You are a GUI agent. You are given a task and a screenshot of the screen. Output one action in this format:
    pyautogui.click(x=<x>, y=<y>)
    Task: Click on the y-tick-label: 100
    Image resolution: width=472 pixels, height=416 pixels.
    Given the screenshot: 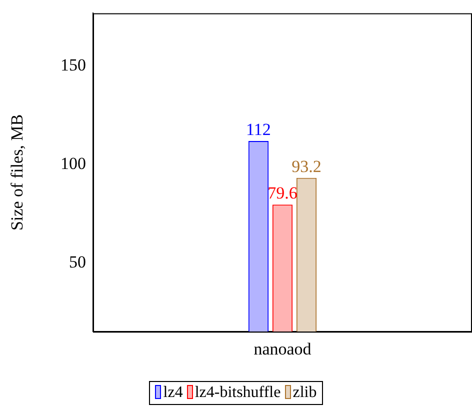 What is the action you would take?
    pyautogui.click(x=73, y=164)
    